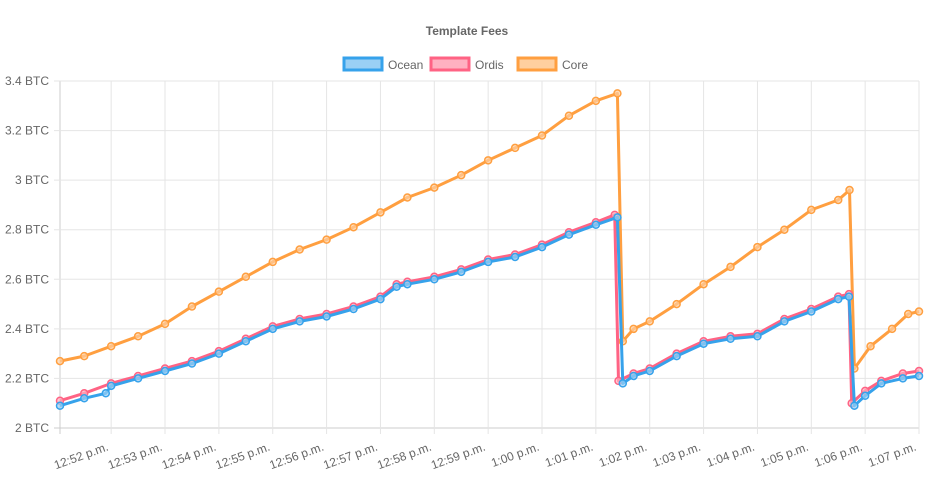  Describe the element at coordinates (623, 455) in the screenshot. I see `x-tick-label: 1:02 p.m.` at that location.